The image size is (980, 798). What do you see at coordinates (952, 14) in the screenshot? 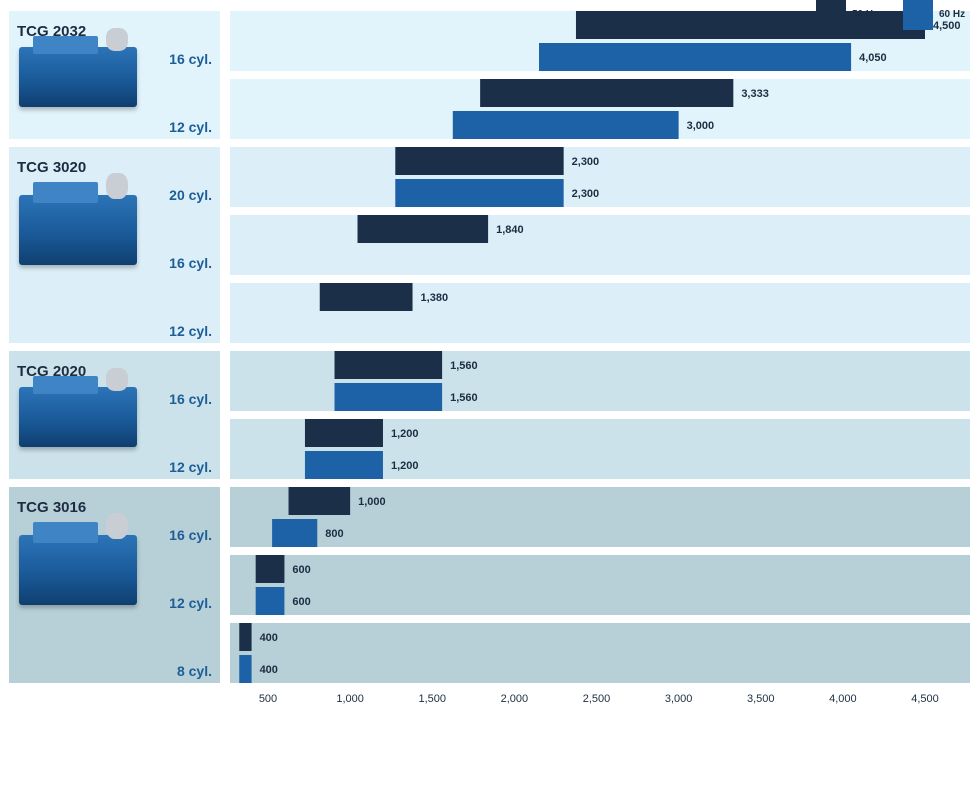
I see `legend-label: 60 Hz` at bounding box center [952, 14].